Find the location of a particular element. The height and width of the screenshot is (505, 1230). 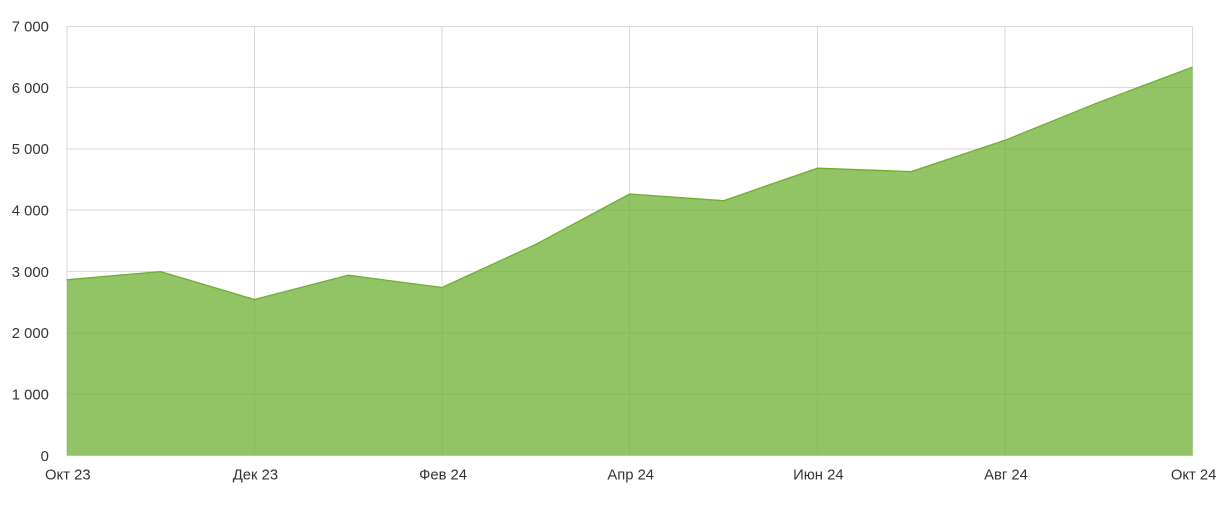

svg-text: Фев 24 is located at coordinates (443, 476).